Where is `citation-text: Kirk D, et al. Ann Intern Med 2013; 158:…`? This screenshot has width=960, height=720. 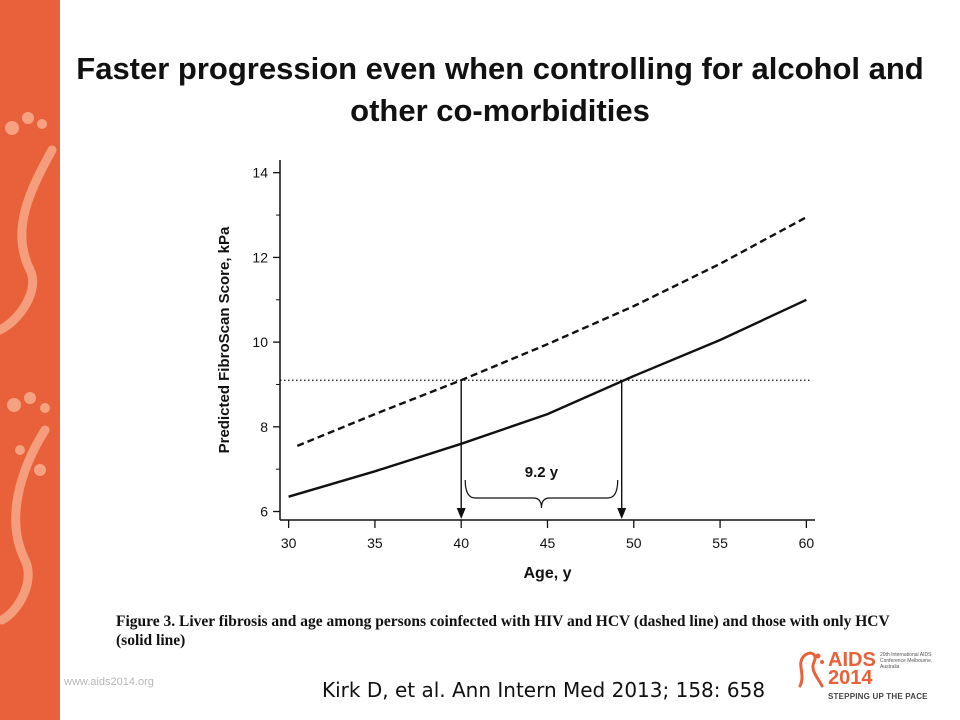 citation-text: Kirk D, et al. Ann Intern Med 2013; 158:… is located at coordinates (544, 690).